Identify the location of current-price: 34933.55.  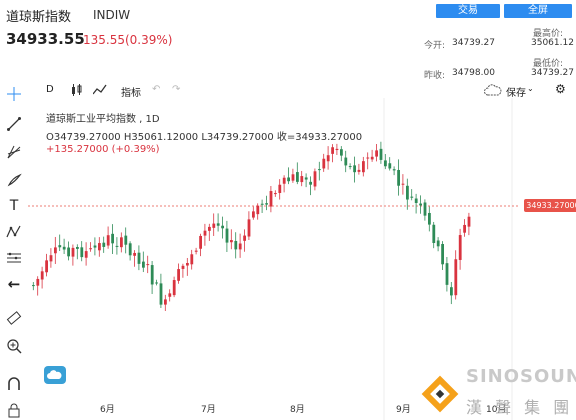
(45, 39).